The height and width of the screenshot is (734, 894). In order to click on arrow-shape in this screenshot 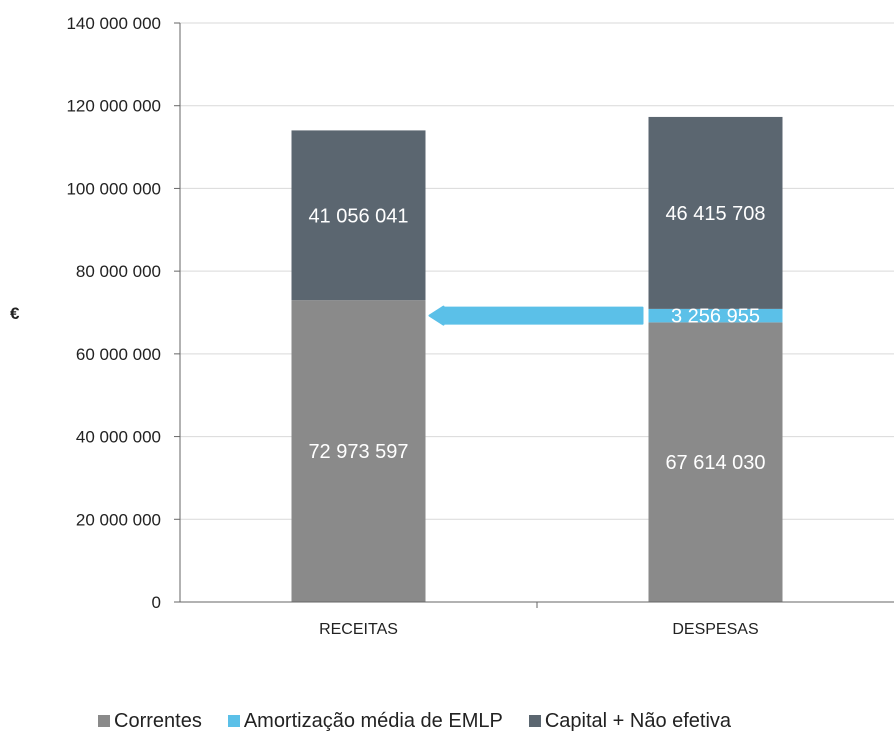, I will do `click(536, 315)`.